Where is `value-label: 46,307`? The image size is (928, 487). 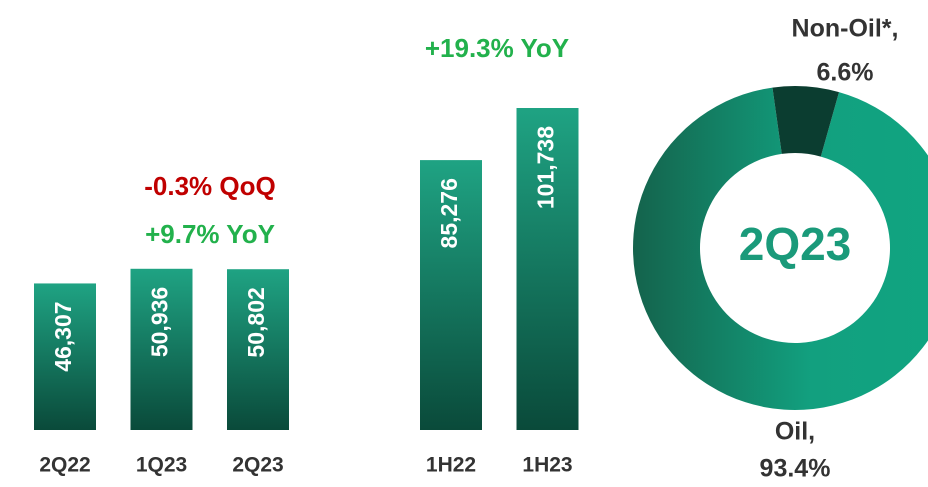 value-label: 46,307 is located at coordinates (63, 336).